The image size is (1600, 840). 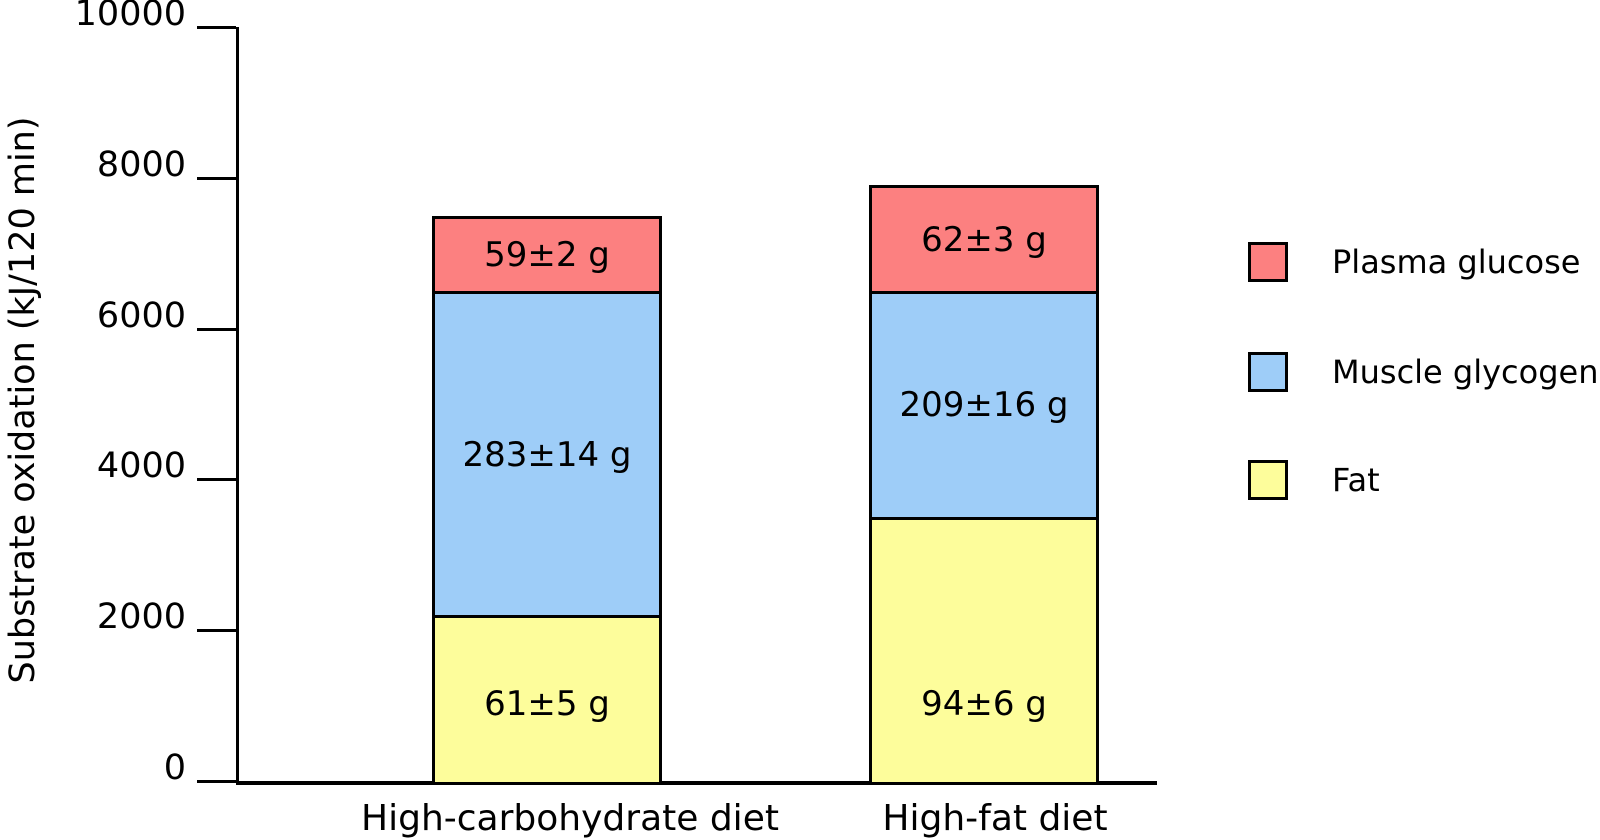 I want to click on bar-segment-label: 94±6 g, so click(x=984, y=703).